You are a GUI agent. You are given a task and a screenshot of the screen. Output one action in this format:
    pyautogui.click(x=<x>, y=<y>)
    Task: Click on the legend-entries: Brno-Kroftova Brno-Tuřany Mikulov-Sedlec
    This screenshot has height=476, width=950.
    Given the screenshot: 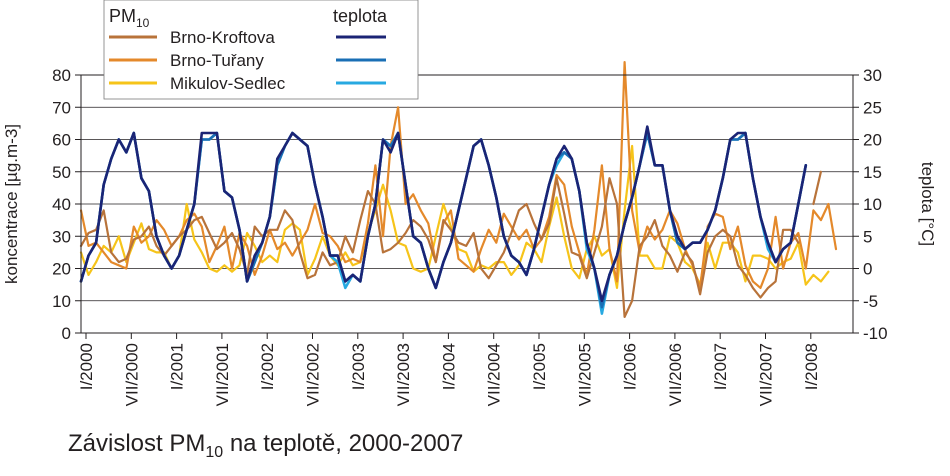 What is the action you would take?
    pyautogui.click(x=247, y=60)
    